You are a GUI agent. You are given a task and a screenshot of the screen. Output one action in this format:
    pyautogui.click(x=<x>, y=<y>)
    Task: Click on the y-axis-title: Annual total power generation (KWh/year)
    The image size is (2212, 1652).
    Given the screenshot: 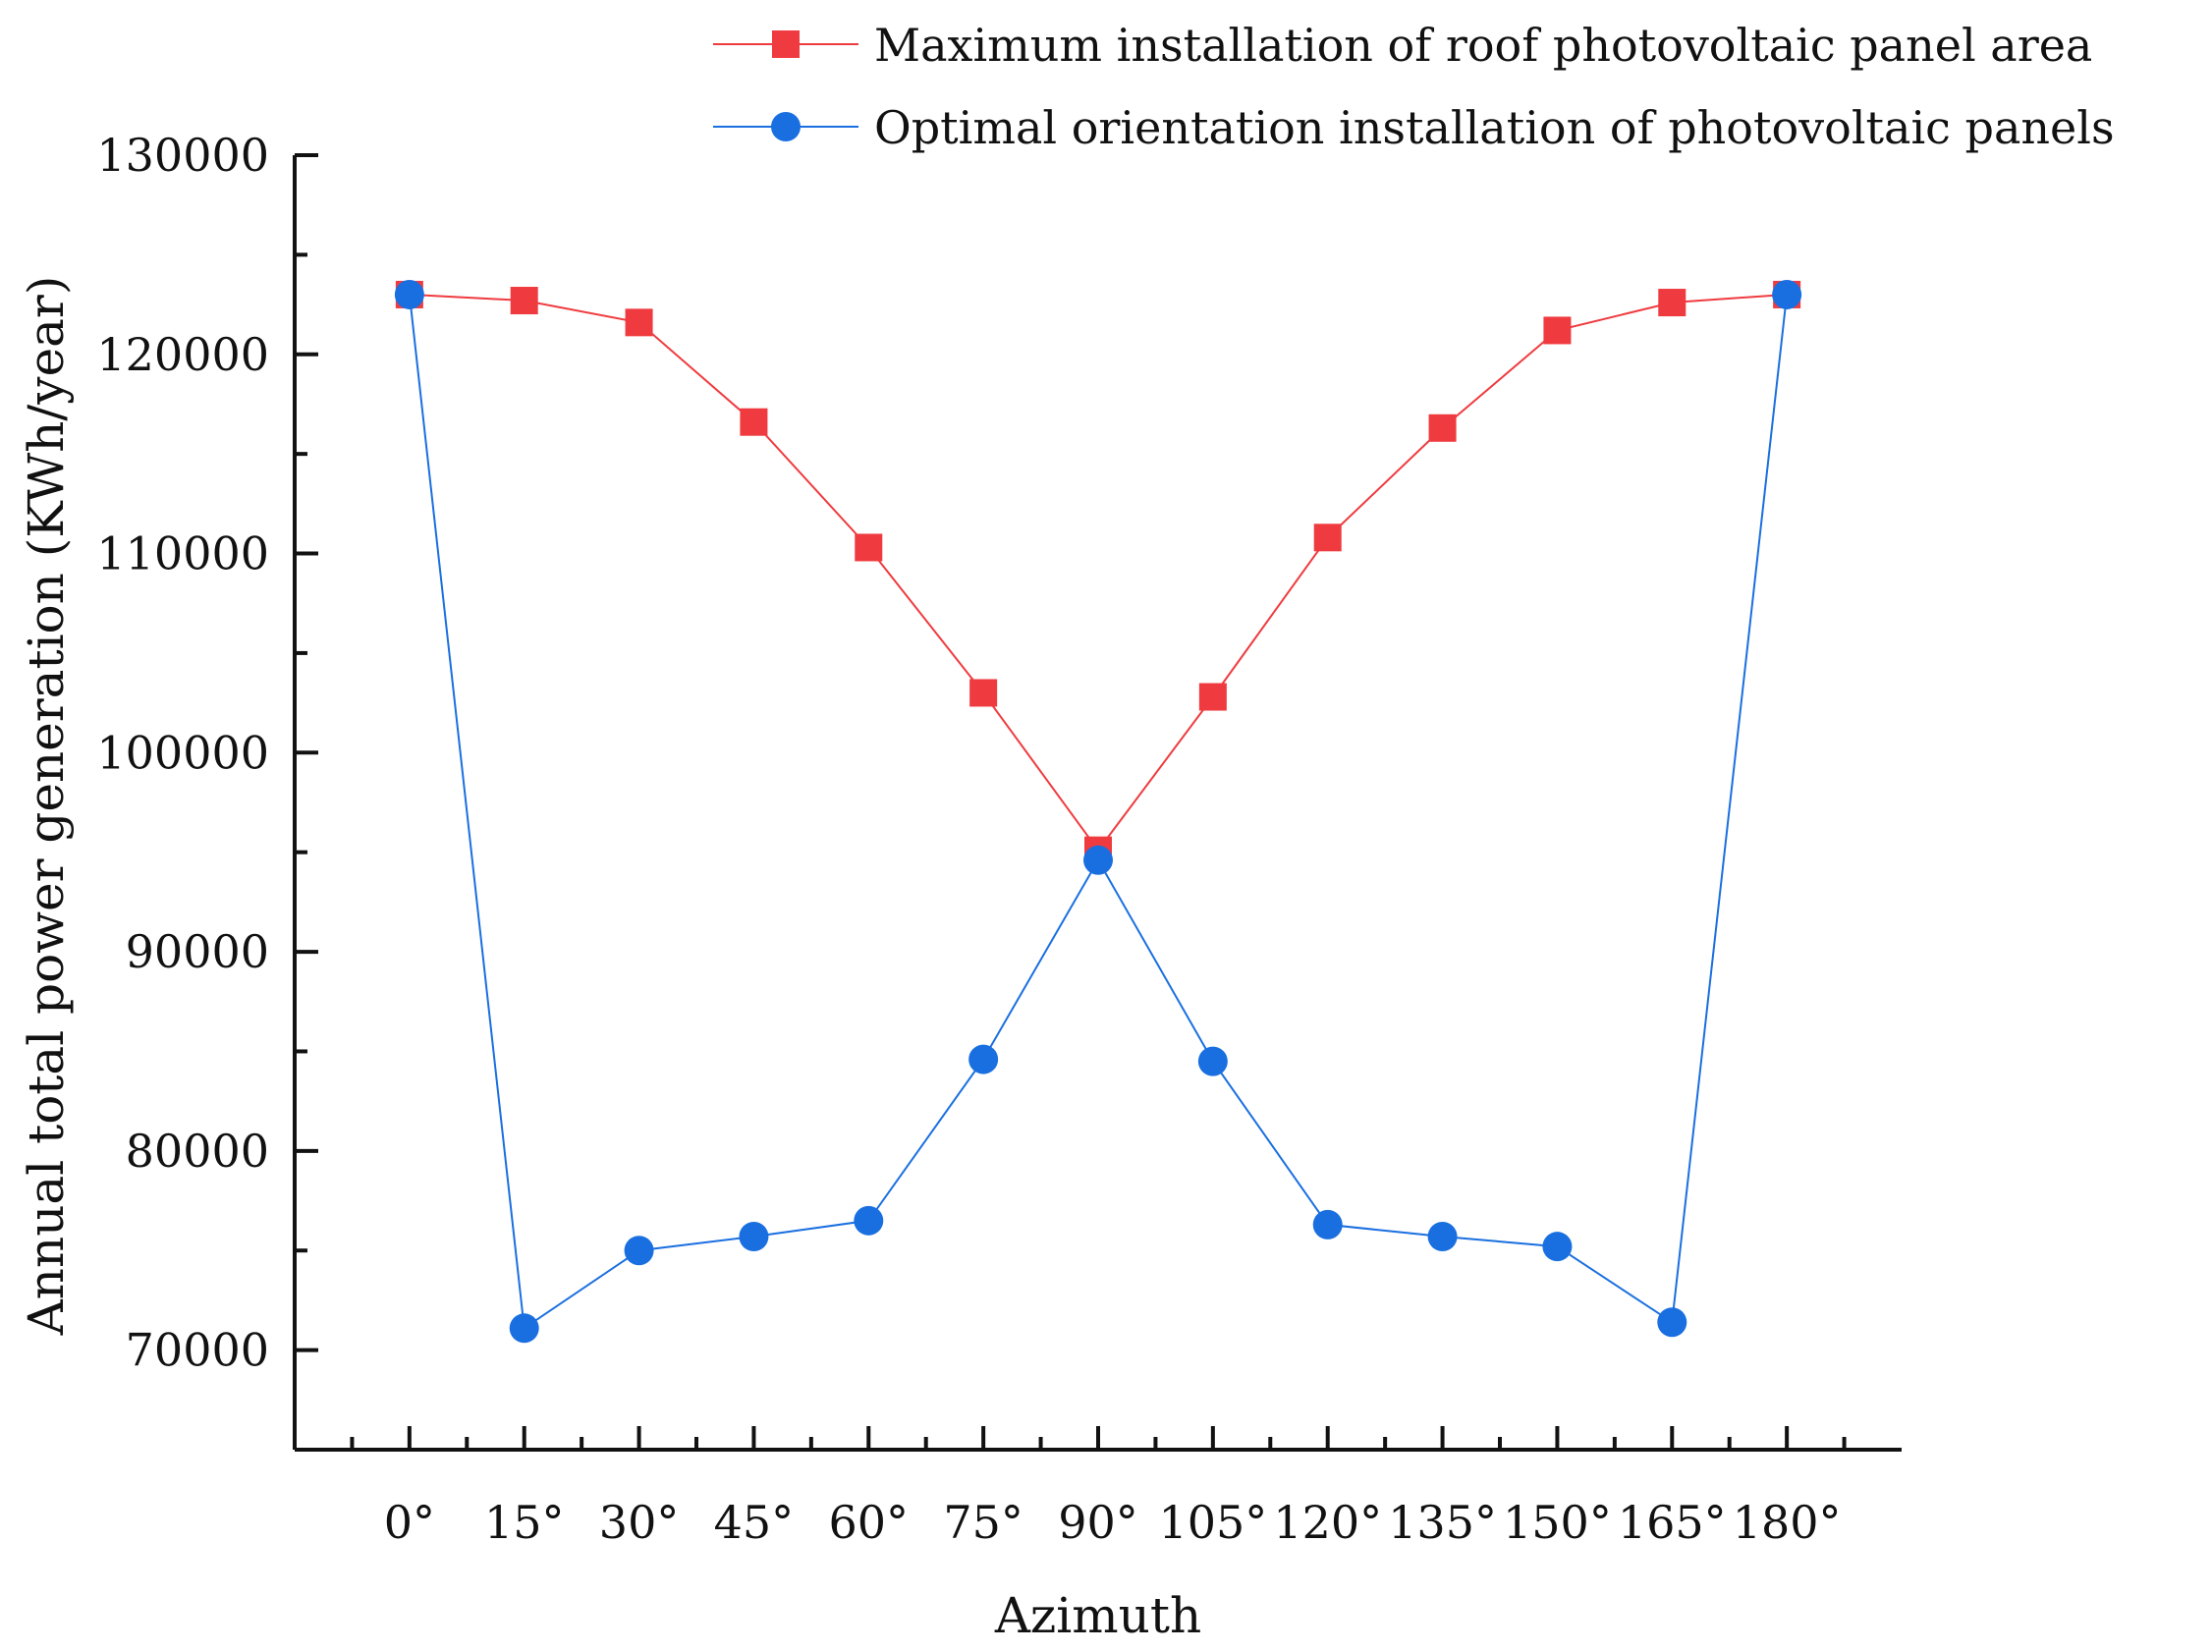 What is the action you would take?
    pyautogui.click(x=46, y=806)
    